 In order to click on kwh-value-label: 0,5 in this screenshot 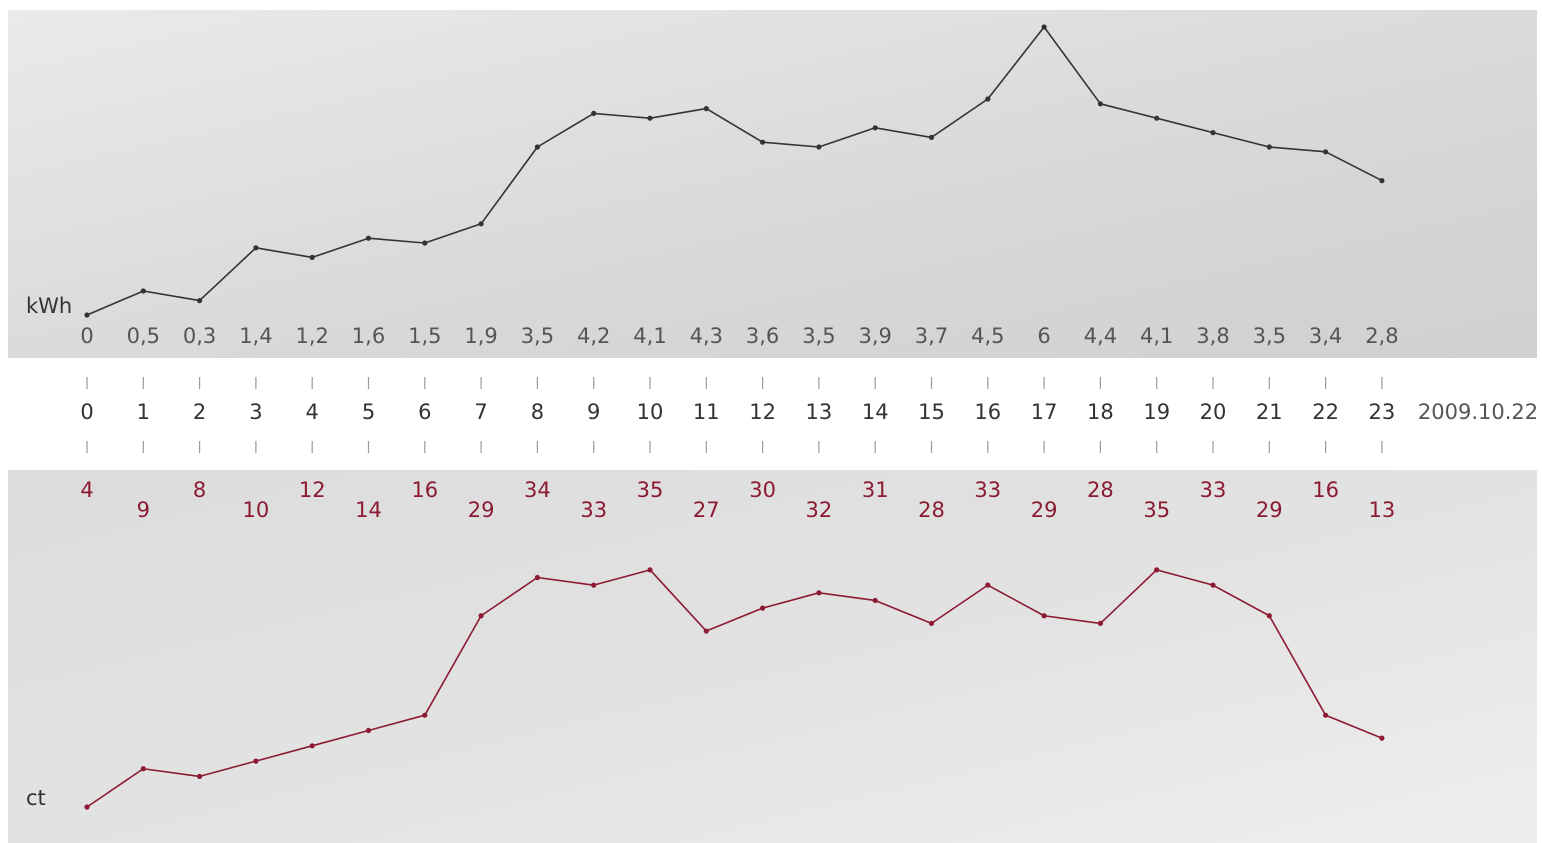, I will do `click(143, 336)`.